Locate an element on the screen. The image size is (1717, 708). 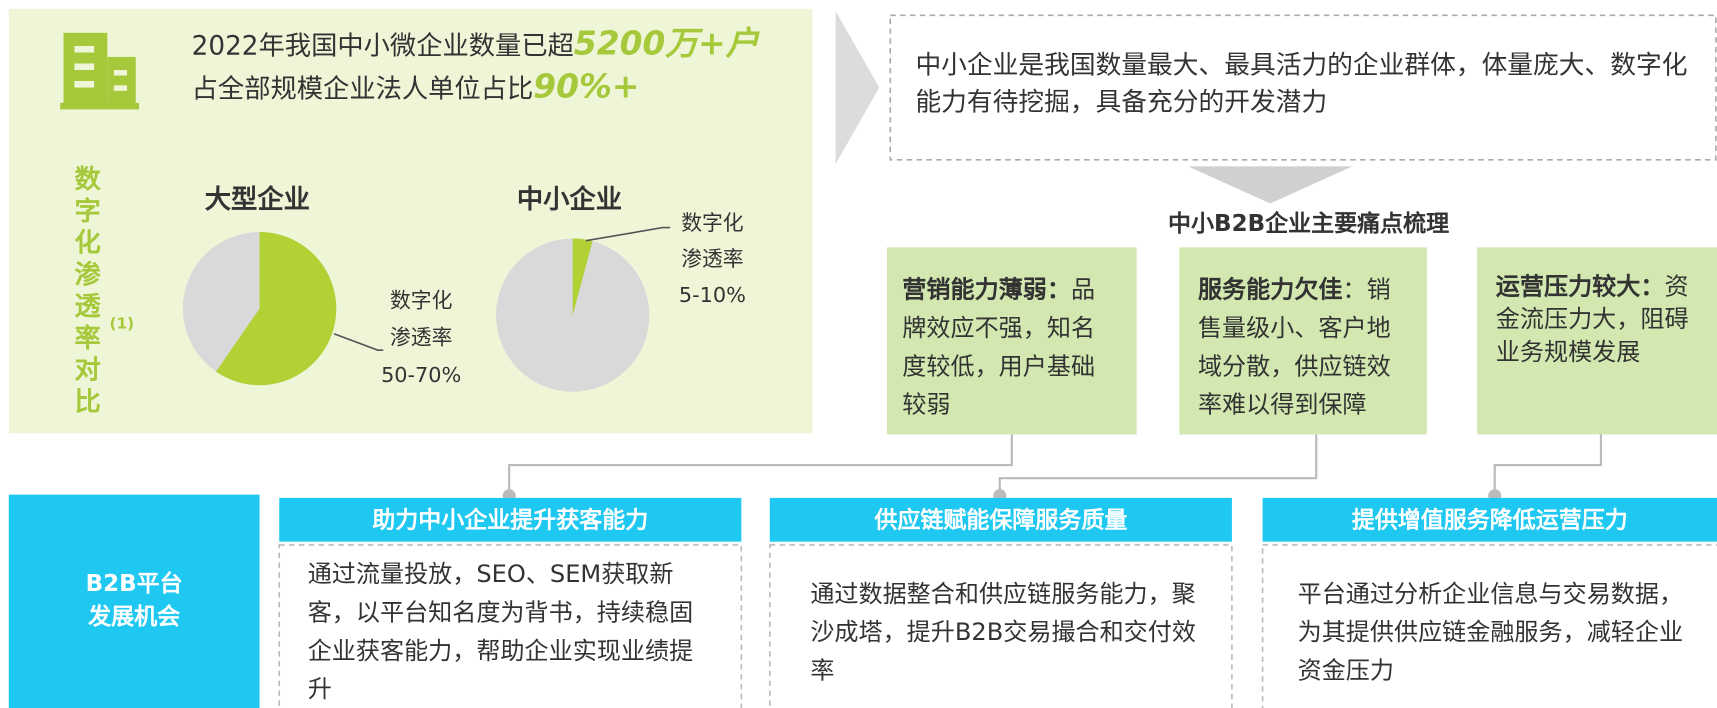
pain-text: 营销能力薄弱：品牌效应不强，知名度较低，用户基础较弱 is located at coordinates (1005, 347).